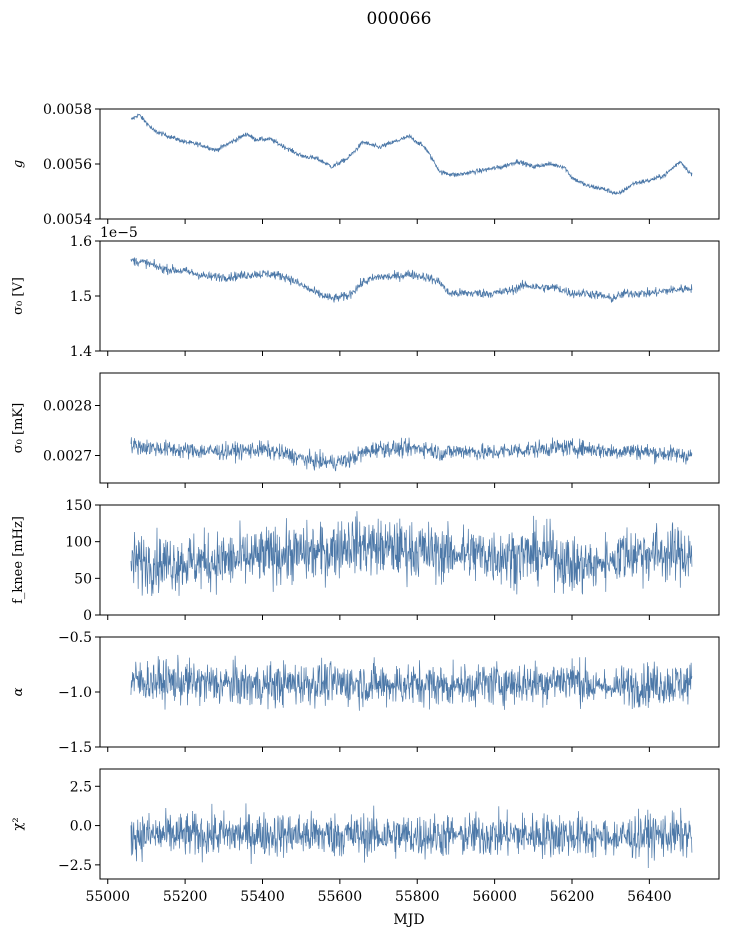  Describe the element at coordinates (107, 897) in the screenshot. I see `x-tick-label: 55000` at that location.